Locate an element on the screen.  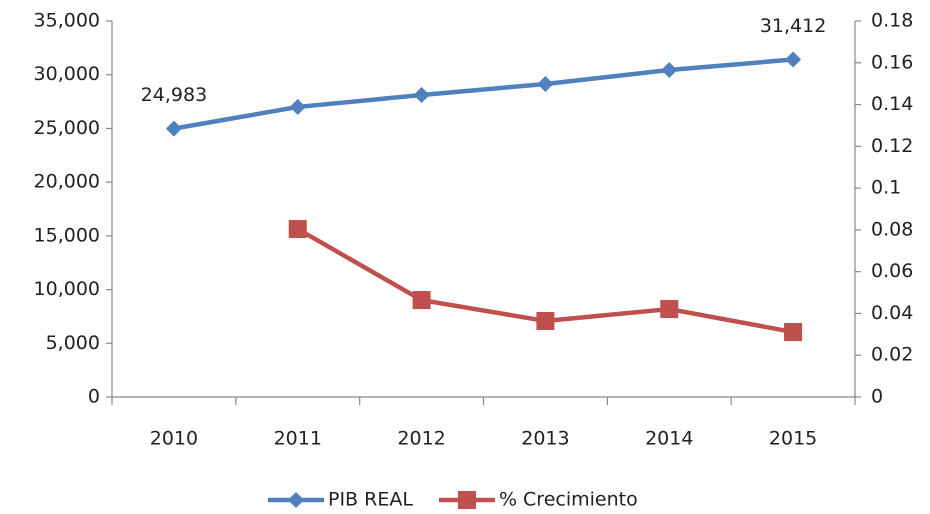
y-tick-label: 20,000 is located at coordinates (67, 182).